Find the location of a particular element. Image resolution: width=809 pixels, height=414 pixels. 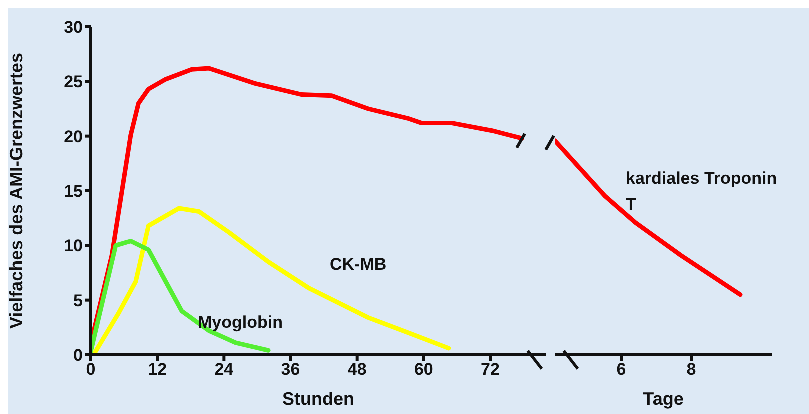

series-label: CK-MB is located at coordinates (358, 264).